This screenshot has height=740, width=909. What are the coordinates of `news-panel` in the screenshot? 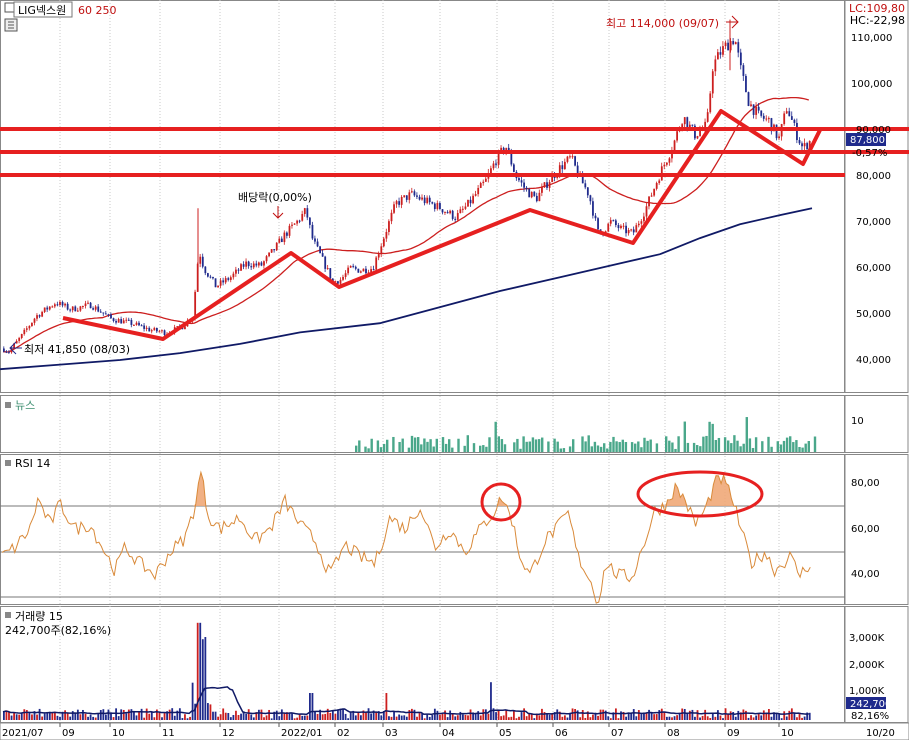 It's located at (454, 424).